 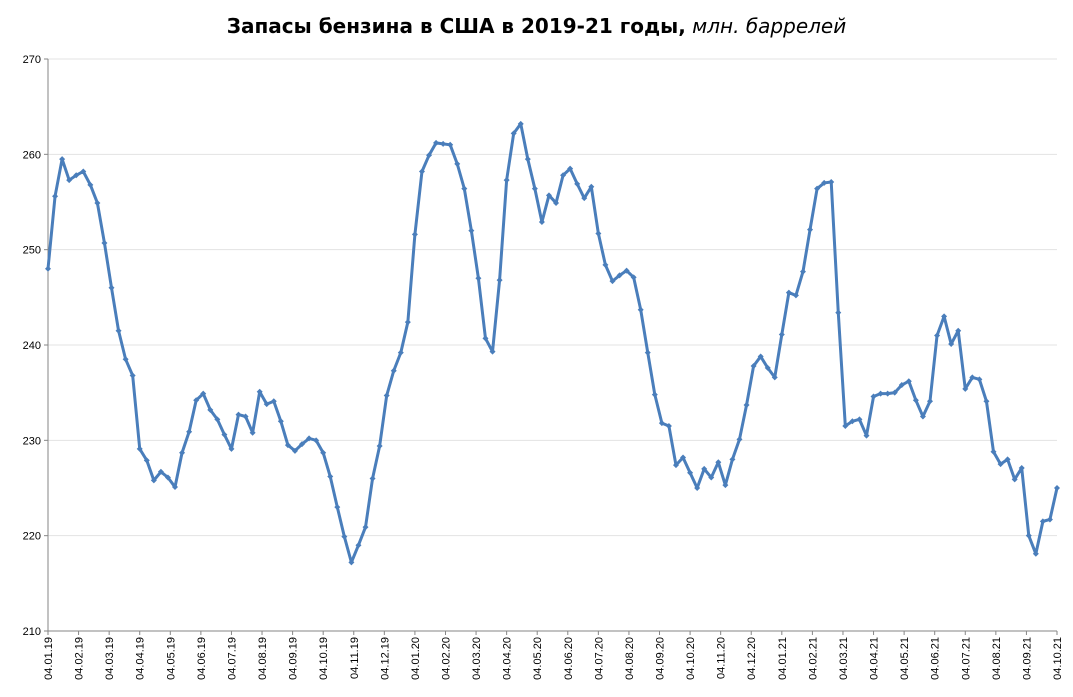 What do you see at coordinates (569, 658) in the screenshot?
I see `x-tick-label: 04.06.20` at bounding box center [569, 658].